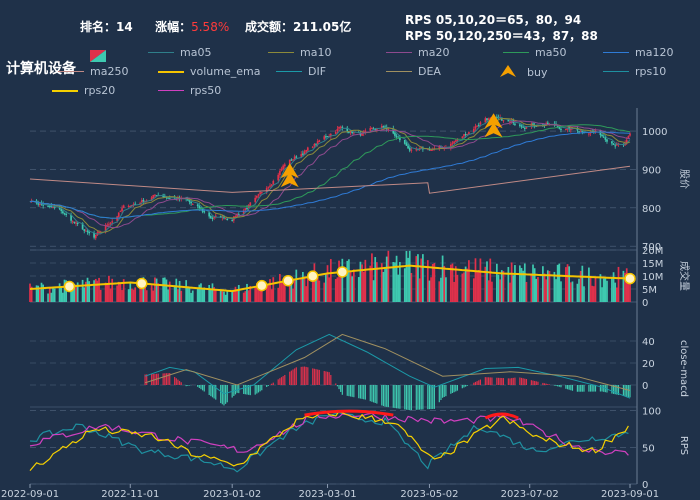 This screenshot has height=500, width=700. What do you see at coordinates (649, 290) in the screenshot?
I see `y-tick-label: 5M` at bounding box center [649, 290].